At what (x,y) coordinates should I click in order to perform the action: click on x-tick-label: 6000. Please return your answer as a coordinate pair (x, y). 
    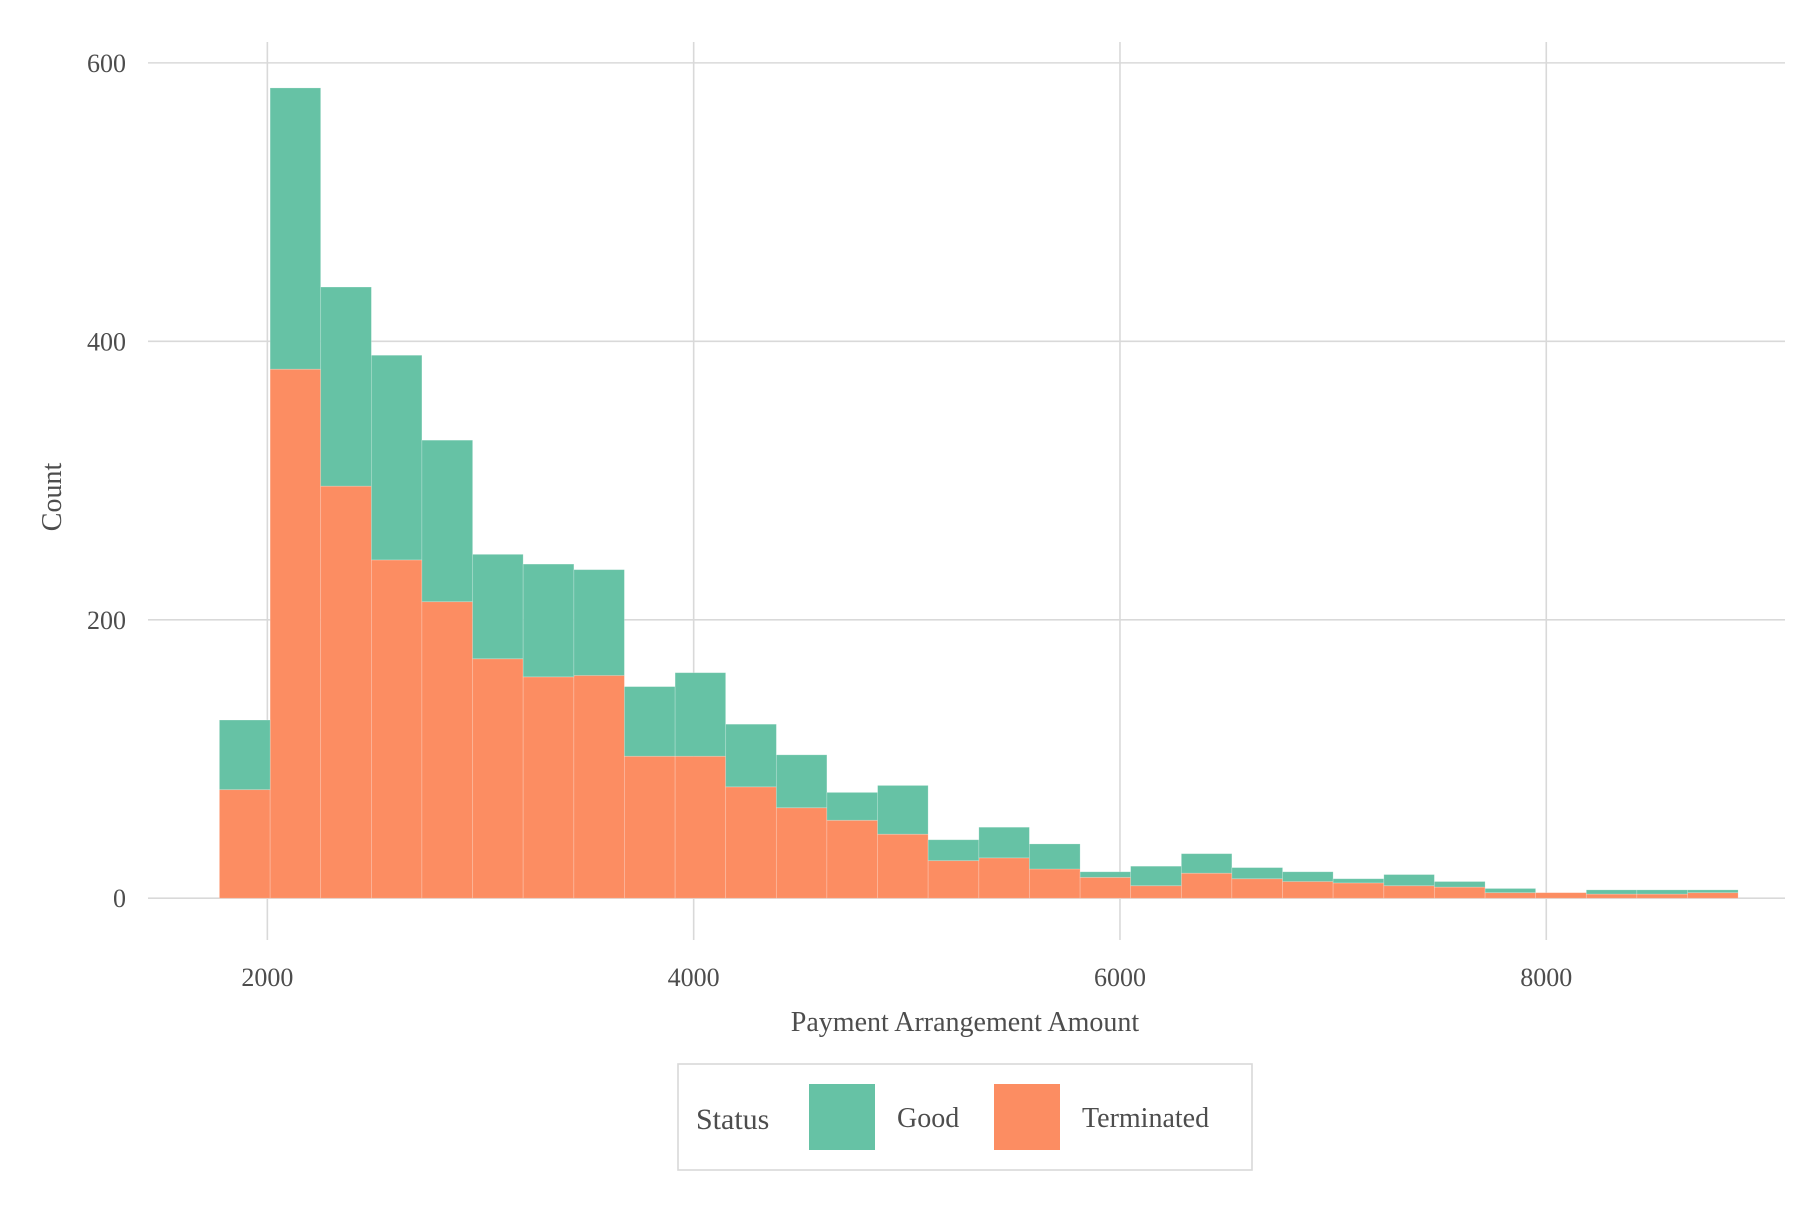
    Looking at the image, I should click on (1120, 977).